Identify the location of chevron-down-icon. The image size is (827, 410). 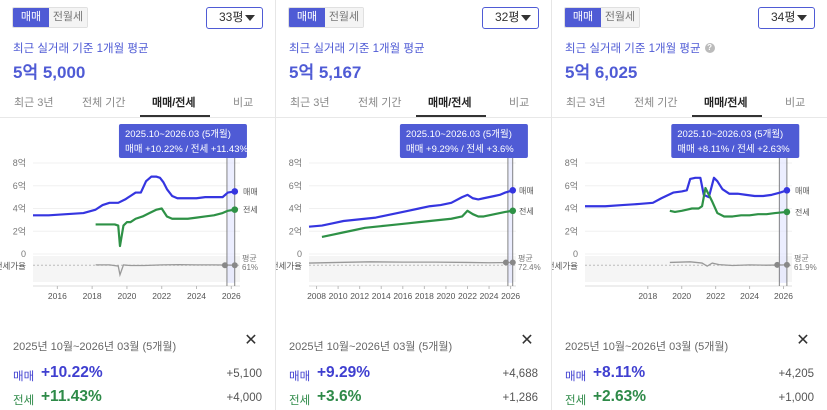
(526, 18).